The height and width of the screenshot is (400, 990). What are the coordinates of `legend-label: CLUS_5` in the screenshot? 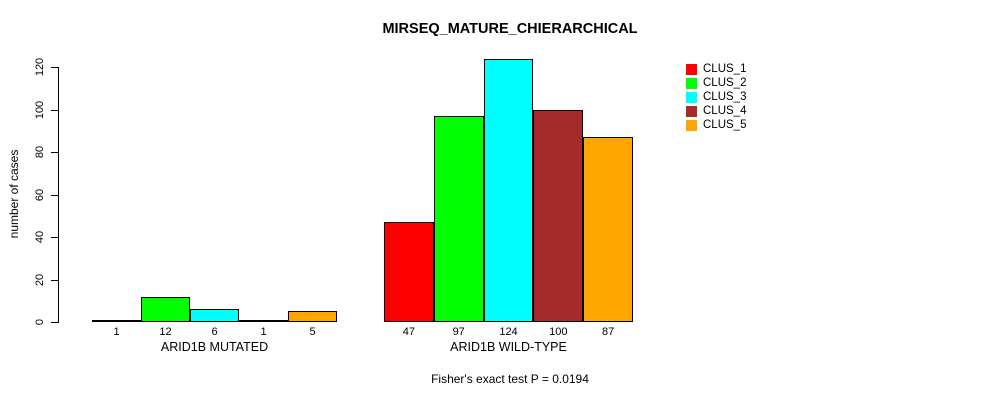 It's located at (725, 125).